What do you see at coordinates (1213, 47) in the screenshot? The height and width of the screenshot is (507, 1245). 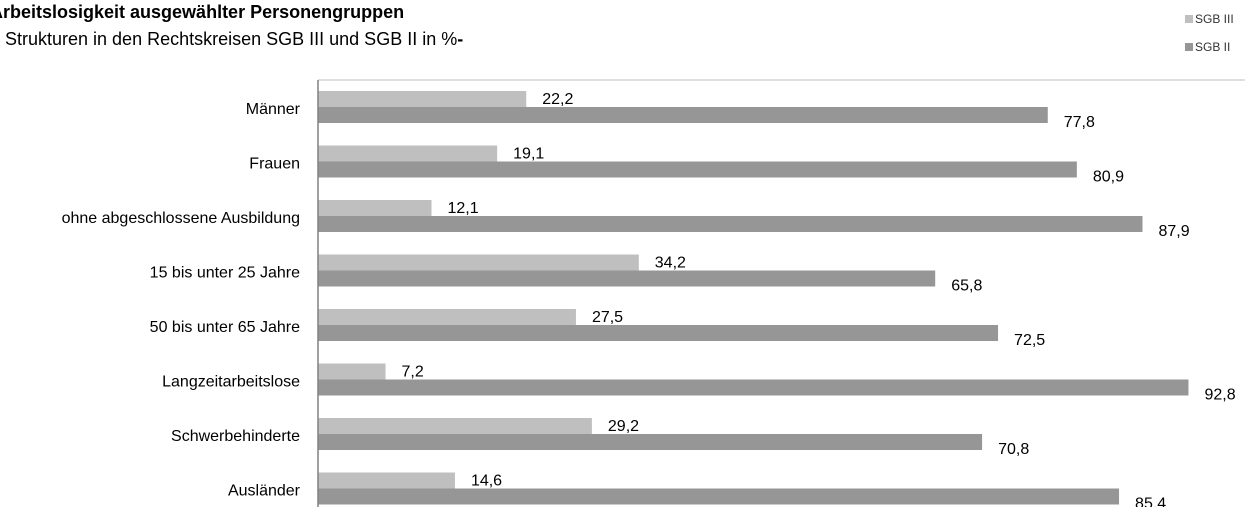 I see `legend-label-sgb2: SGB II` at bounding box center [1213, 47].